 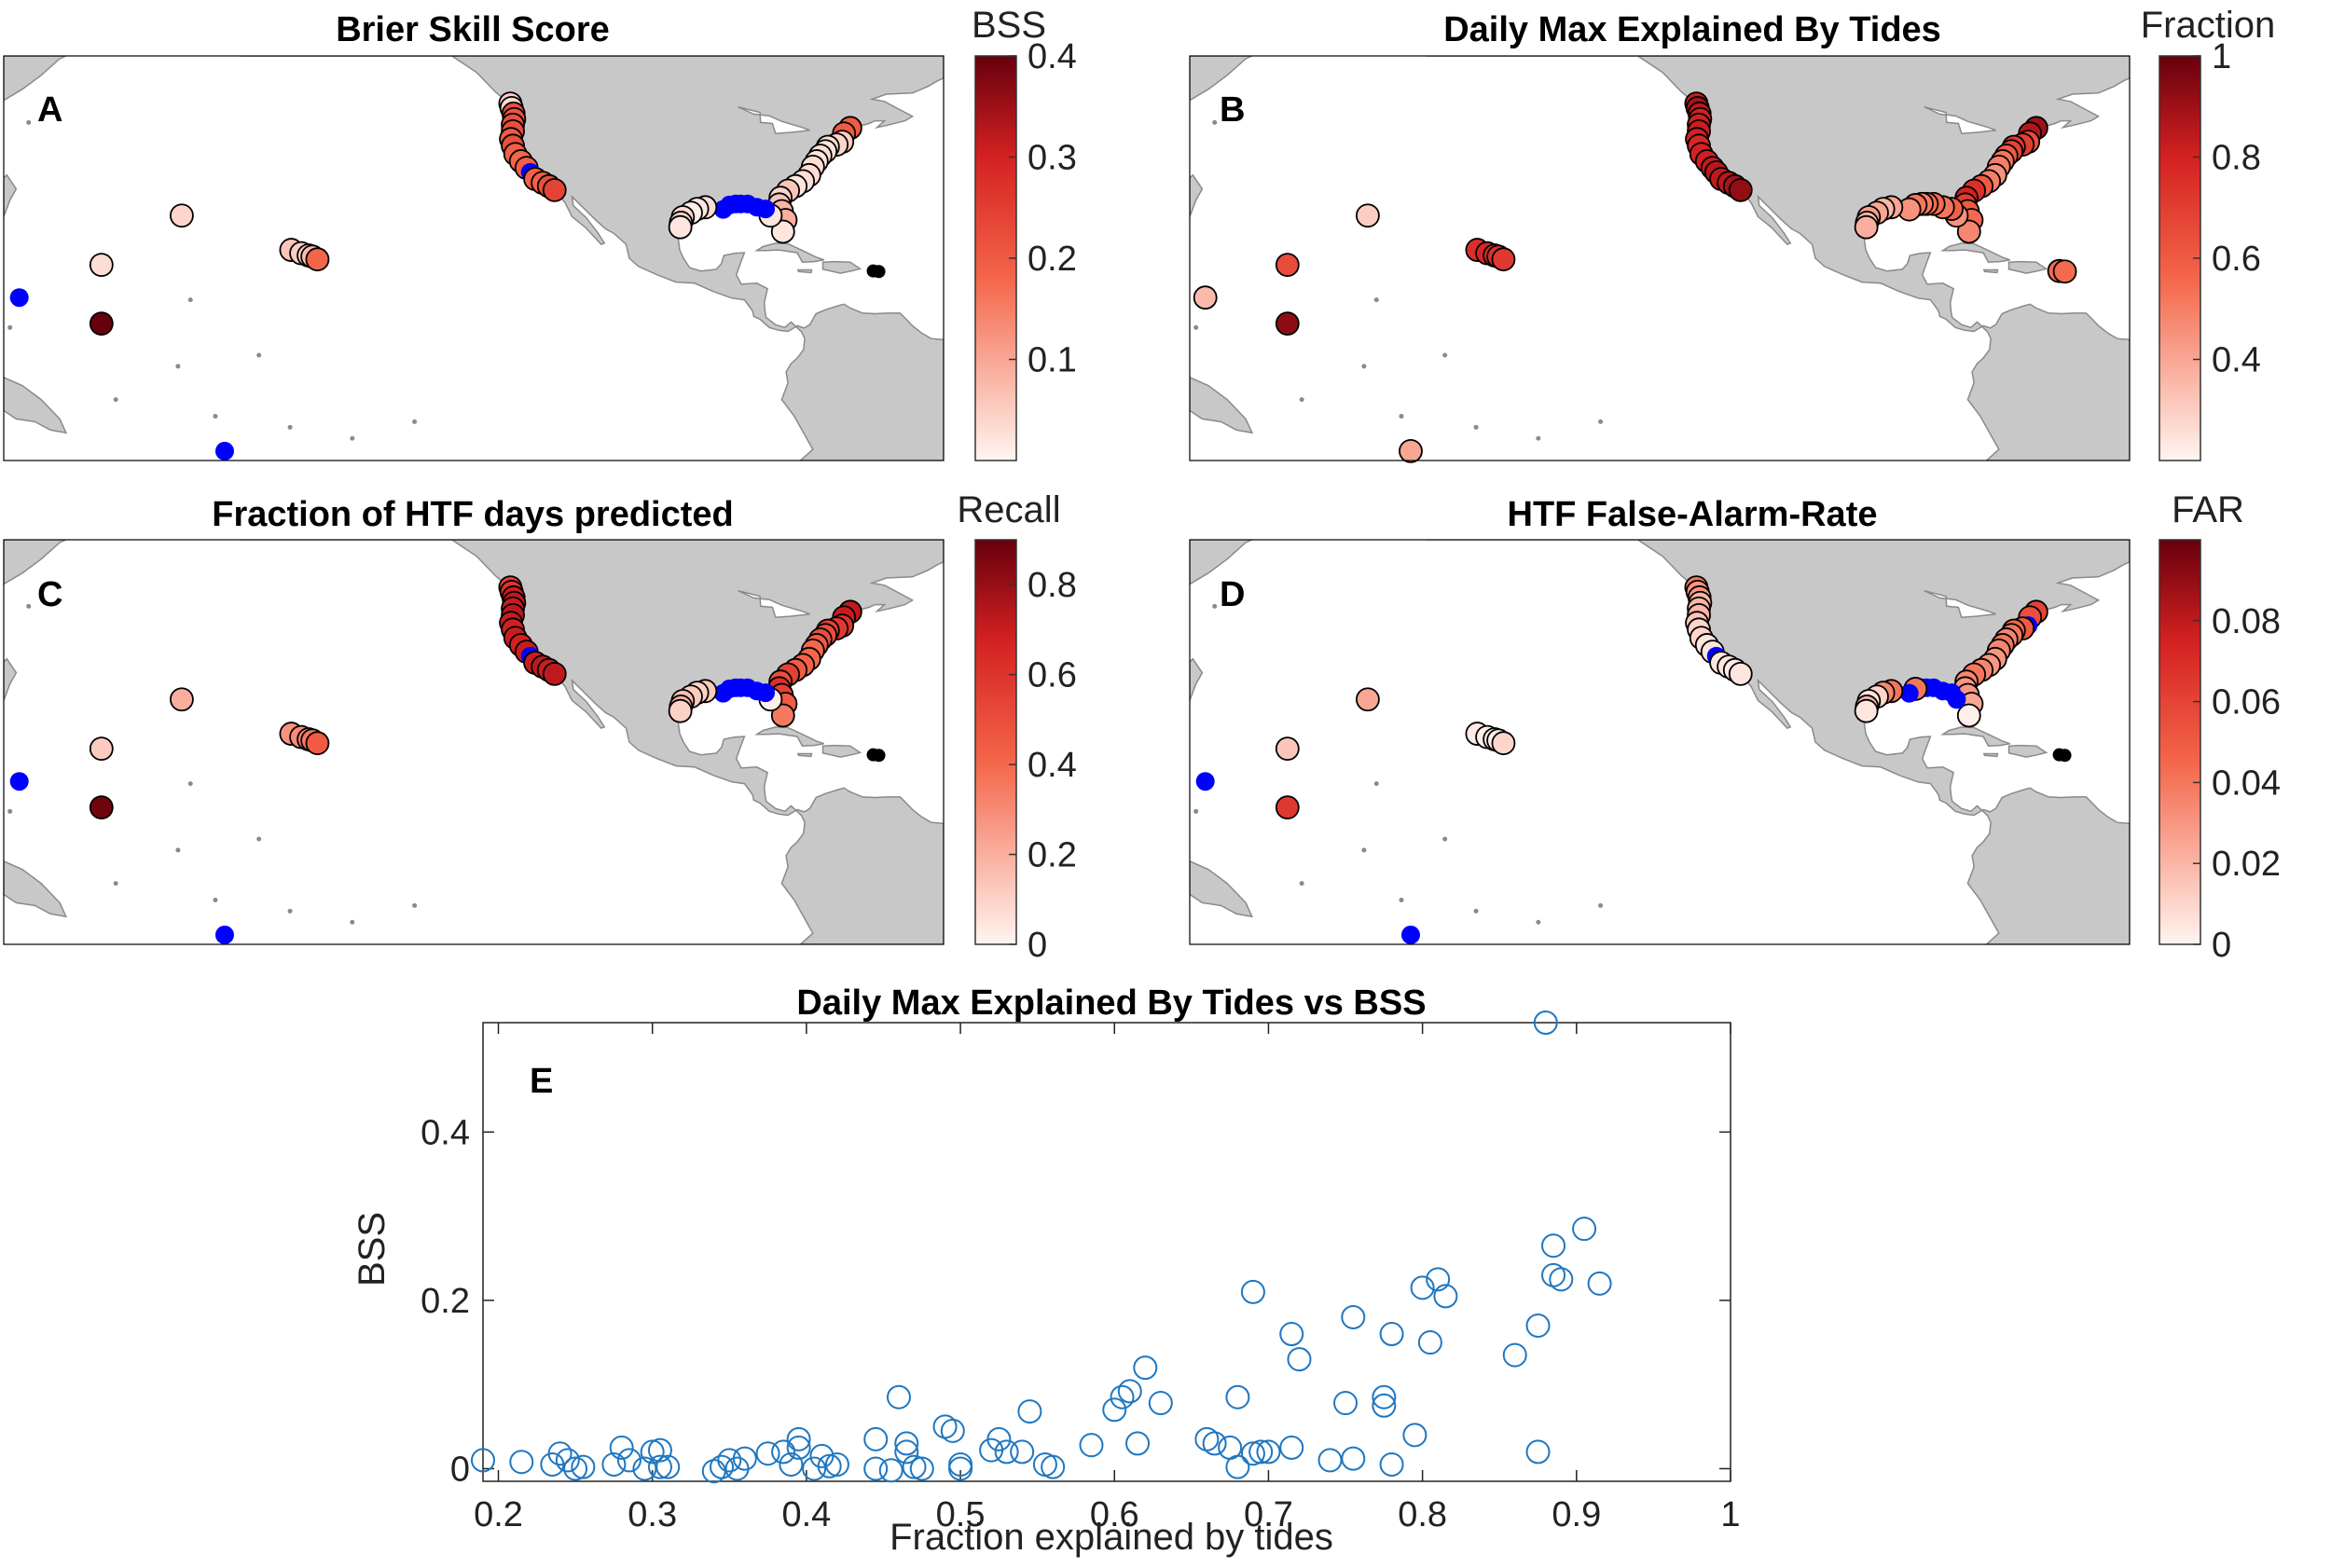 I want to click on colorbar-tick-label: 0.06, so click(x=2246, y=702).